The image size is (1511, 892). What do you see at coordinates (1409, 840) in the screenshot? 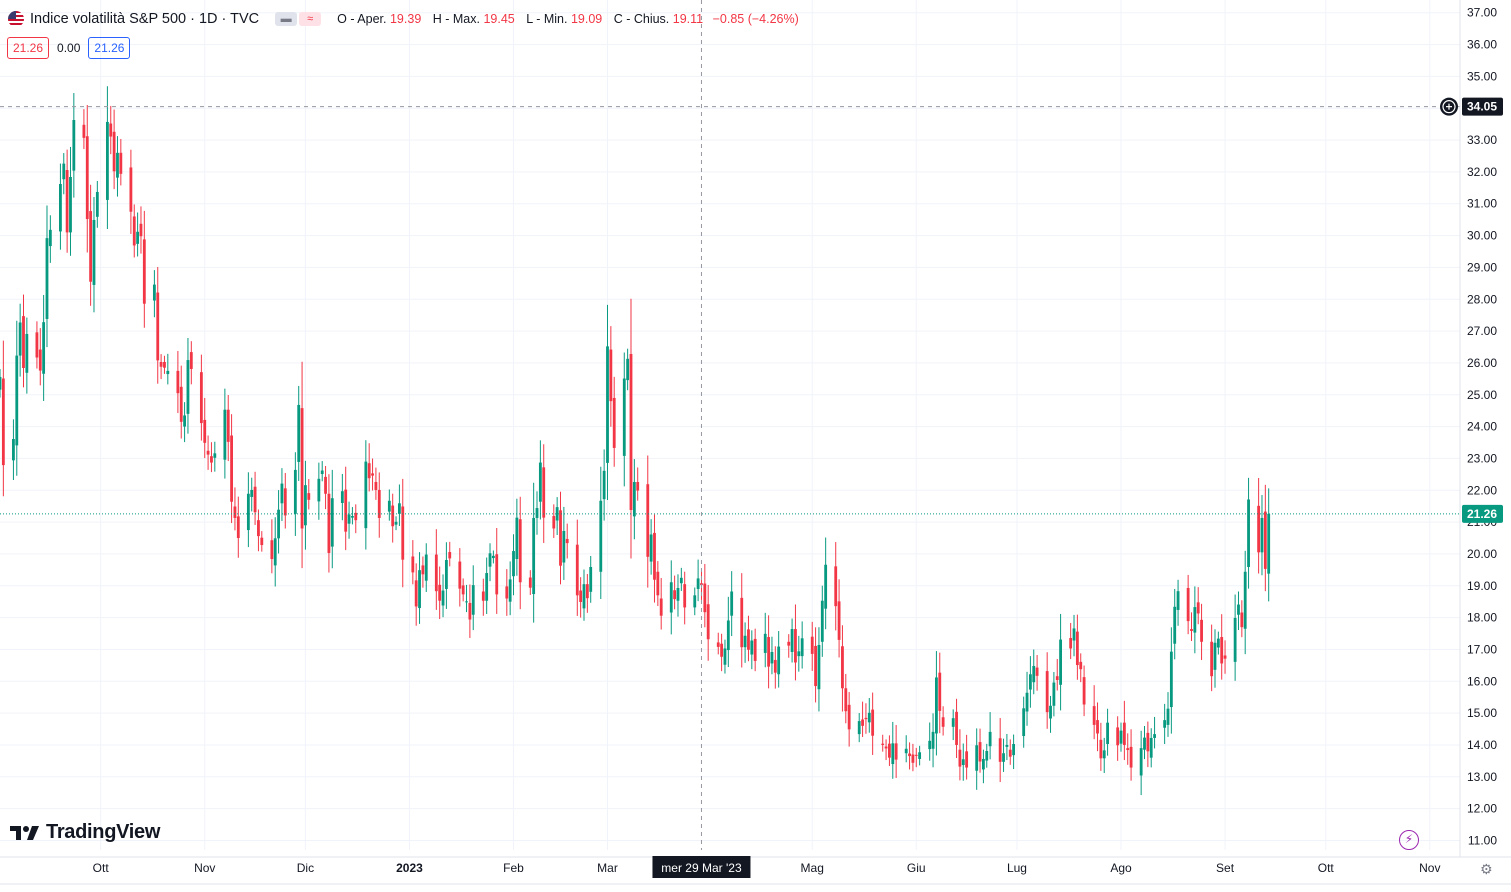
I see `lightning-icon: ⚡` at bounding box center [1409, 840].